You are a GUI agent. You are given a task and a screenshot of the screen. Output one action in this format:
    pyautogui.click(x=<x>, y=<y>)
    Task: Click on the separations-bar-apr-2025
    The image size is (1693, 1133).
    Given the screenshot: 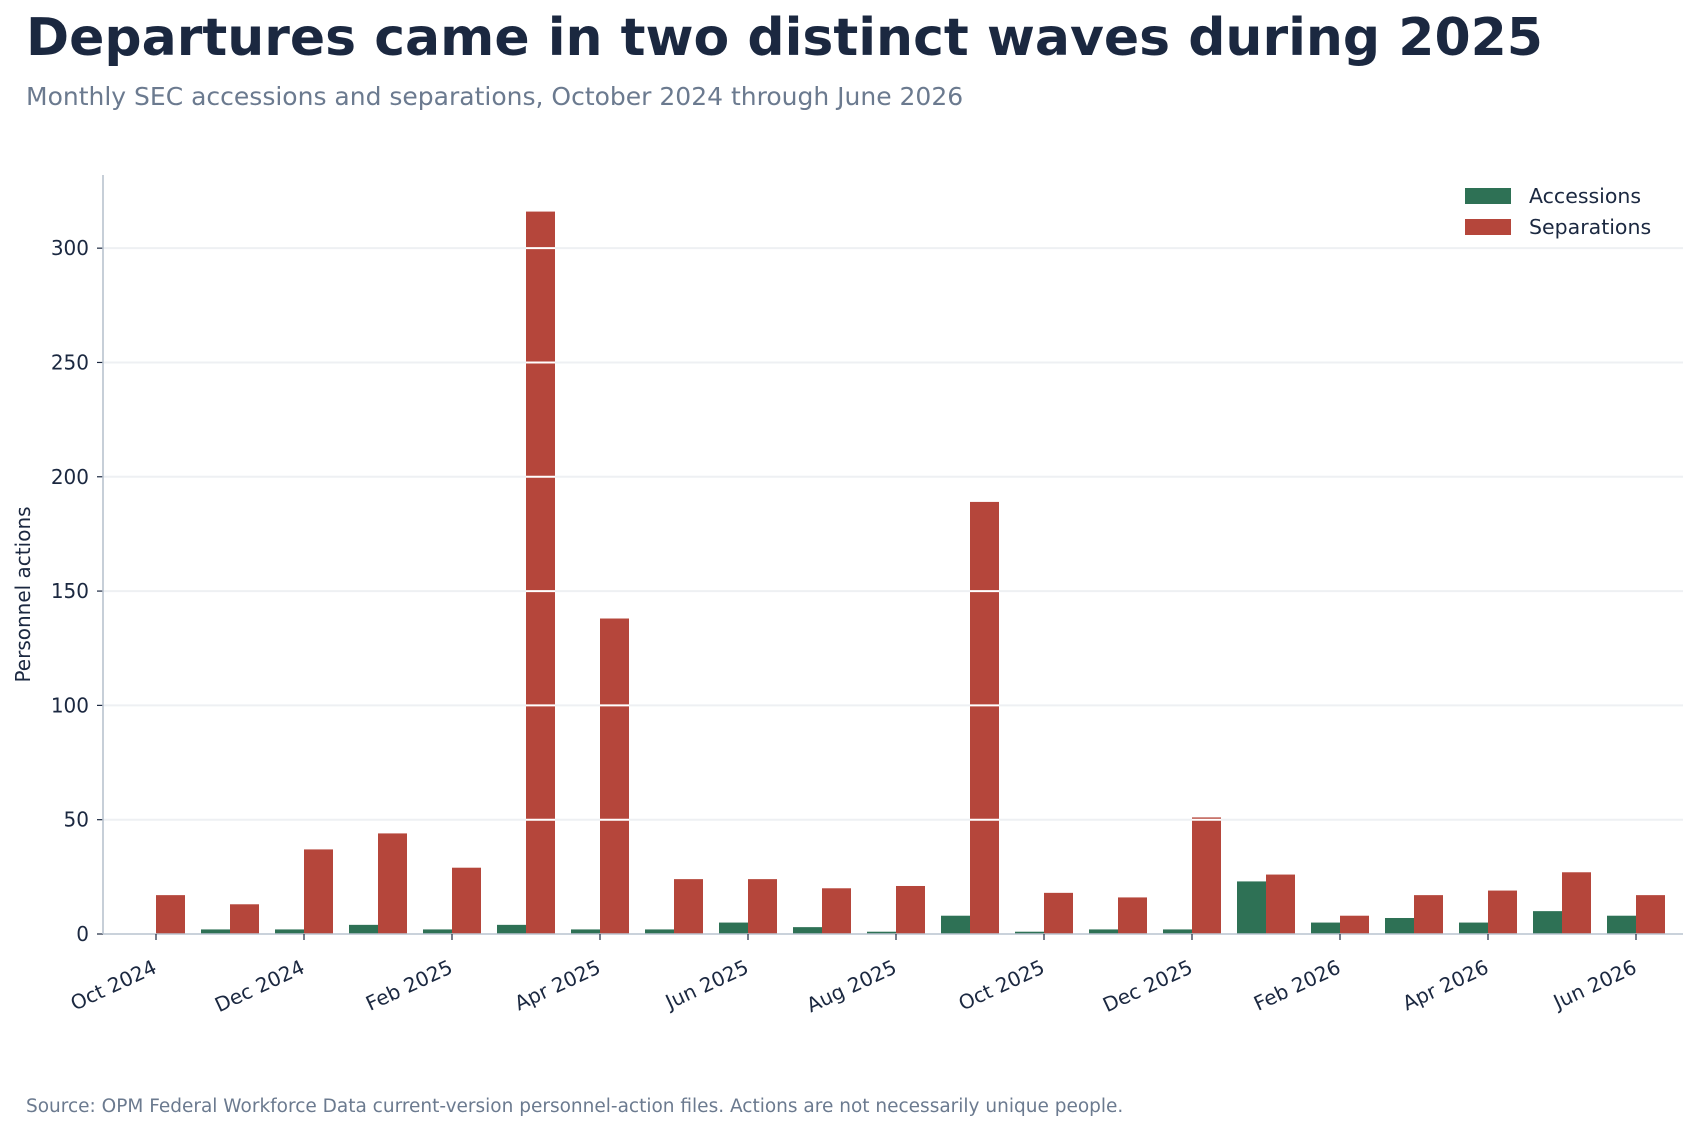 What is the action you would take?
    pyautogui.click(x=614, y=776)
    